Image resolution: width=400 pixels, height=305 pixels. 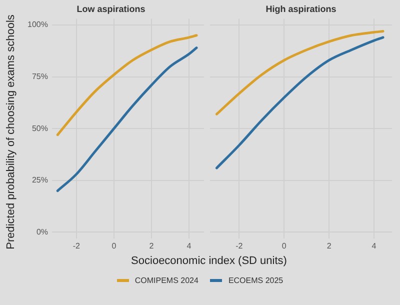 I want to click on chart-title: Low aspirations, so click(x=111, y=9).